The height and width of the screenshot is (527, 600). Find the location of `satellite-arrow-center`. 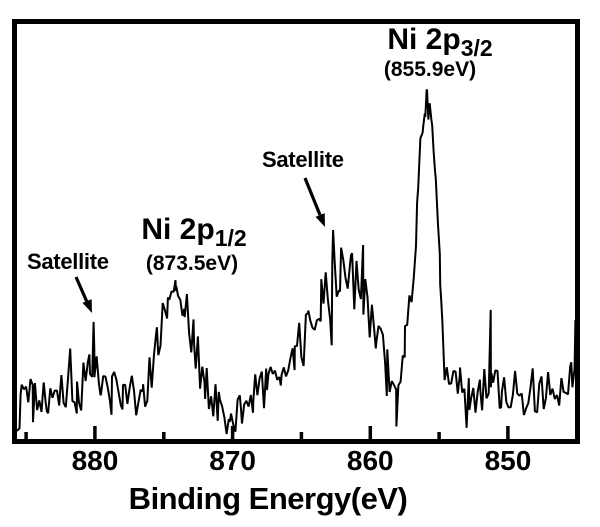

satellite-arrow-center is located at coordinates (314, 202).